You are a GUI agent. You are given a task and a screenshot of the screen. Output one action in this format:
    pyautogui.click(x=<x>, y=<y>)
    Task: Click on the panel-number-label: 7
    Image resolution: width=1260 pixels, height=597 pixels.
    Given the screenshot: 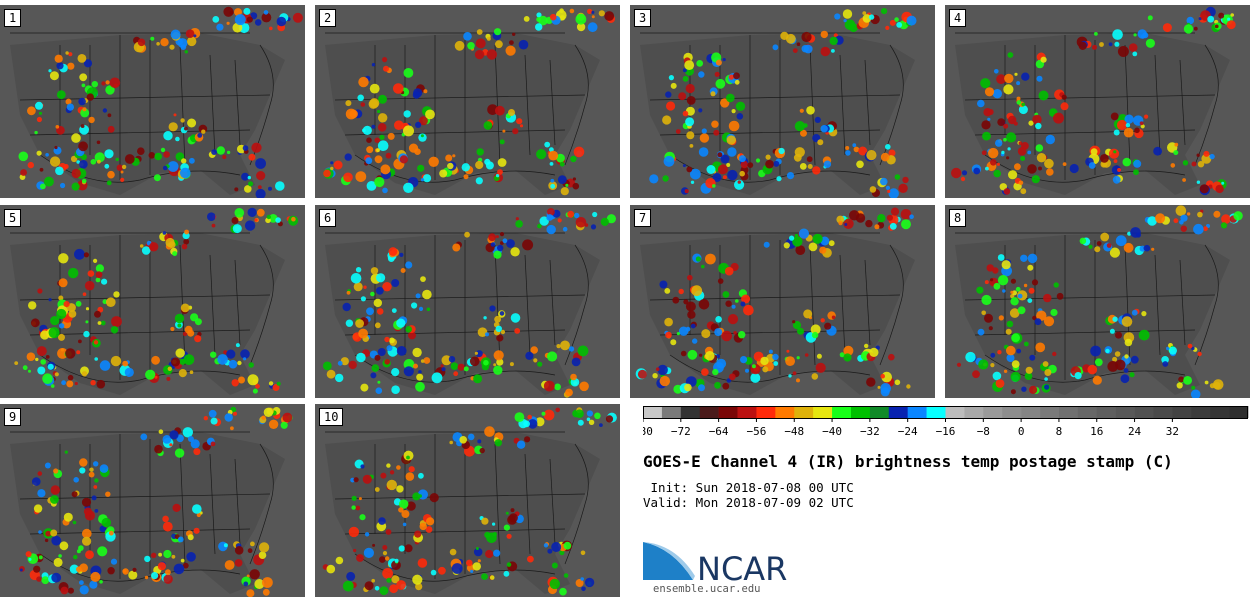 What is the action you would take?
    pyautogui.click(x=643, y=218)
    